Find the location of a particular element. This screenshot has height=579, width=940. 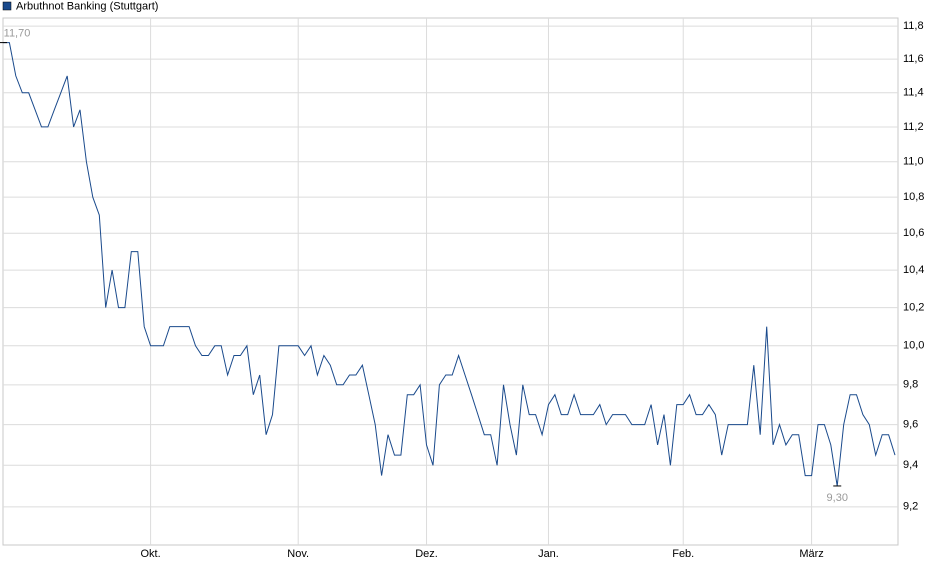

y-tick-label: 9,8 is located at coordinates (910, 385).